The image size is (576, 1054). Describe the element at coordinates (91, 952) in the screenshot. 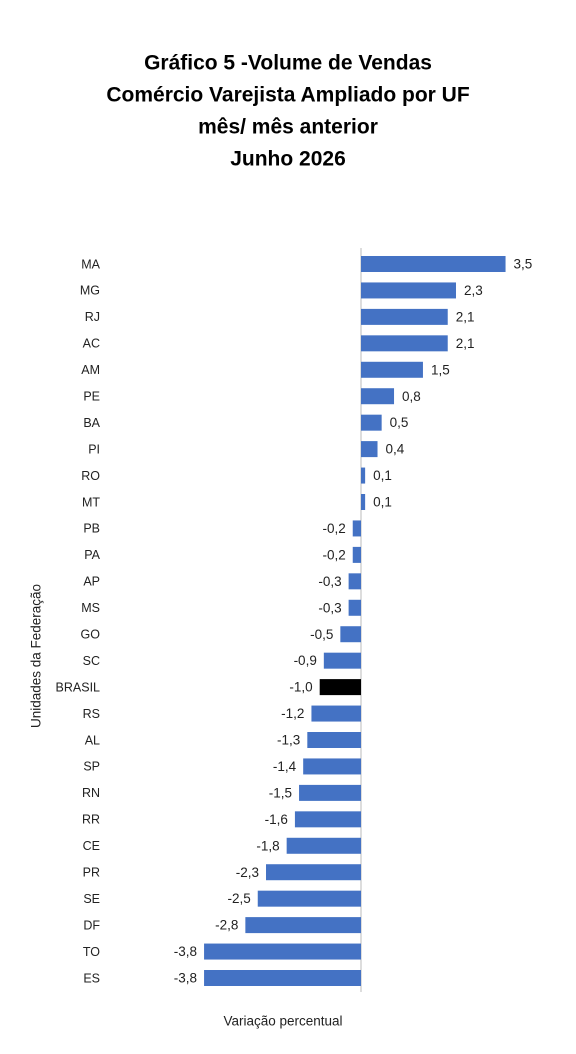

I see `category-label: TO` at that location.